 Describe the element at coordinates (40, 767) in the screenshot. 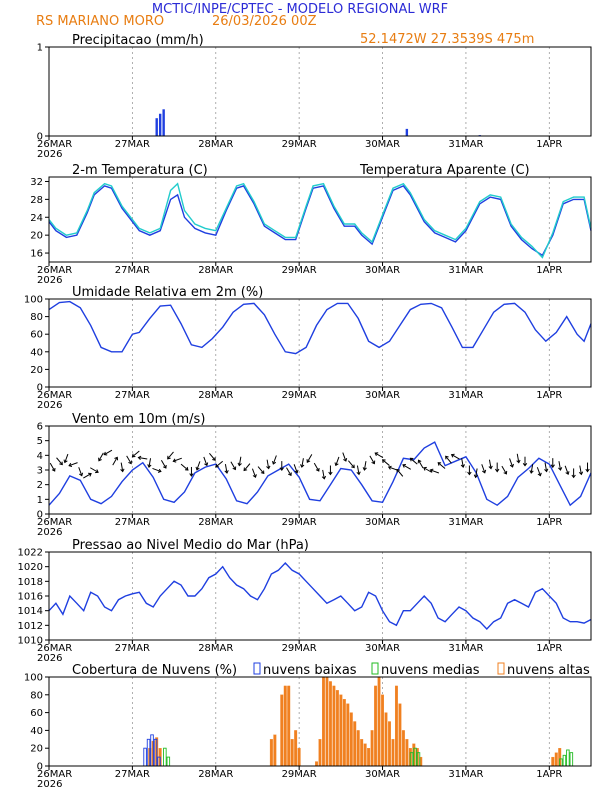

I see `y-tick-label: 0` at that location.